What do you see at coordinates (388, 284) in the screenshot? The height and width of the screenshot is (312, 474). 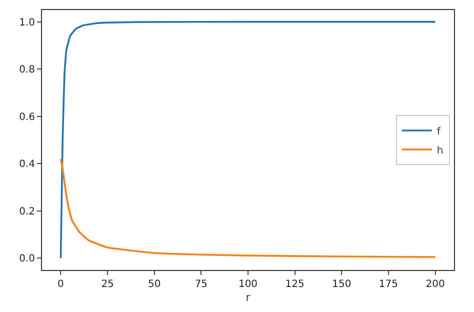 I see `x-tick-label: 175` at bounding box center [388, 284].